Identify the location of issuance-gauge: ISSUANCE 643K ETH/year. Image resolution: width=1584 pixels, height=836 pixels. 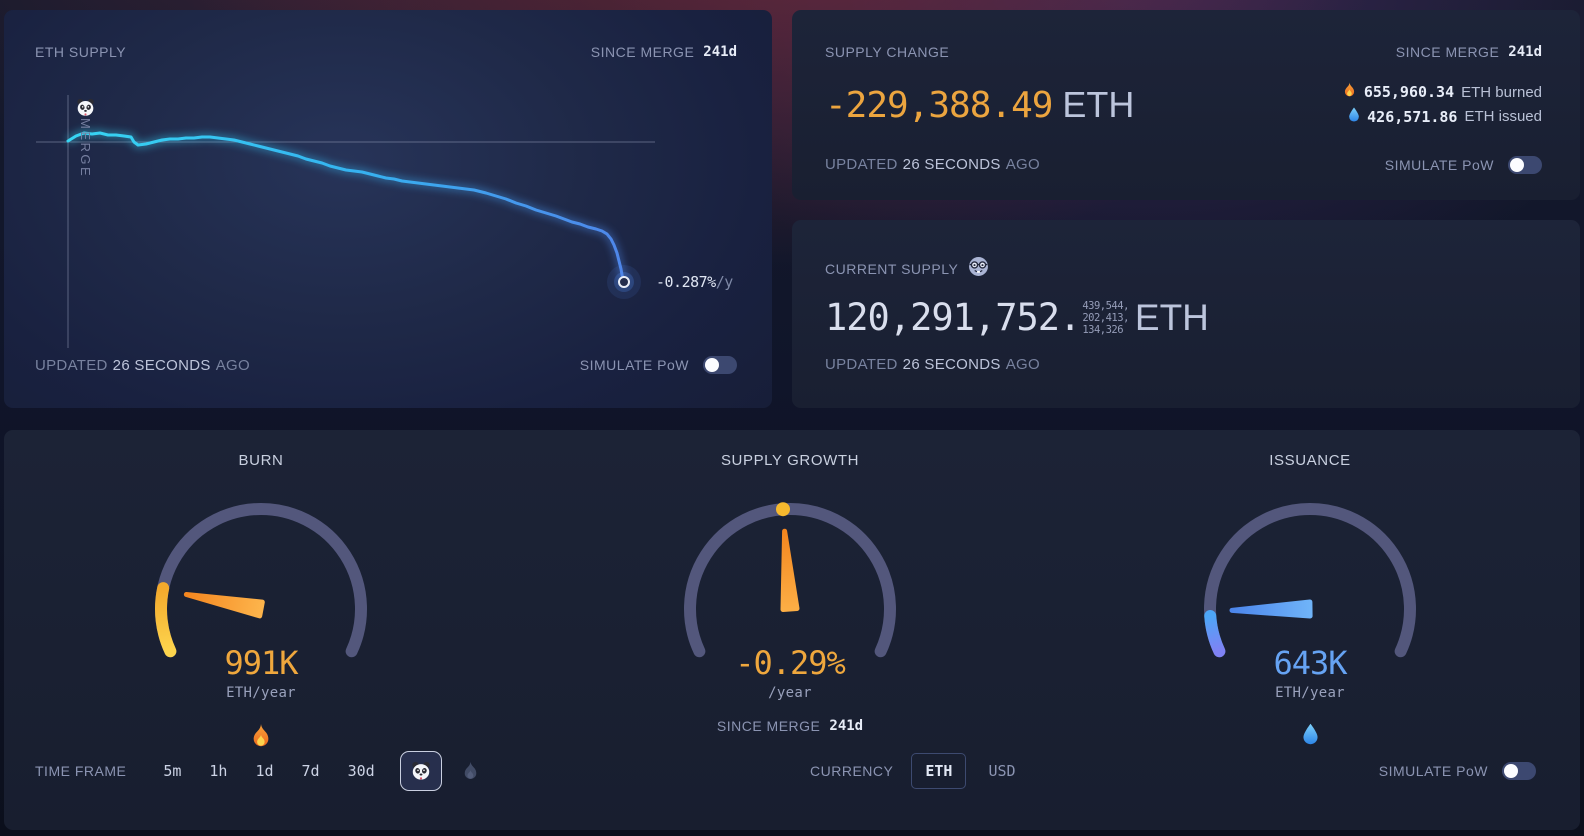
(1310, 602).